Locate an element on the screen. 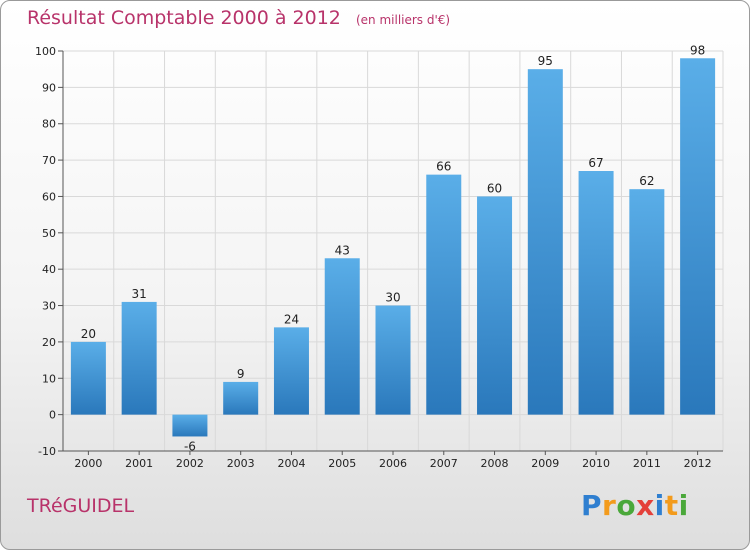 The image size is (750, 550). bar-value-label: 31 is located at coordinates (139, 294).